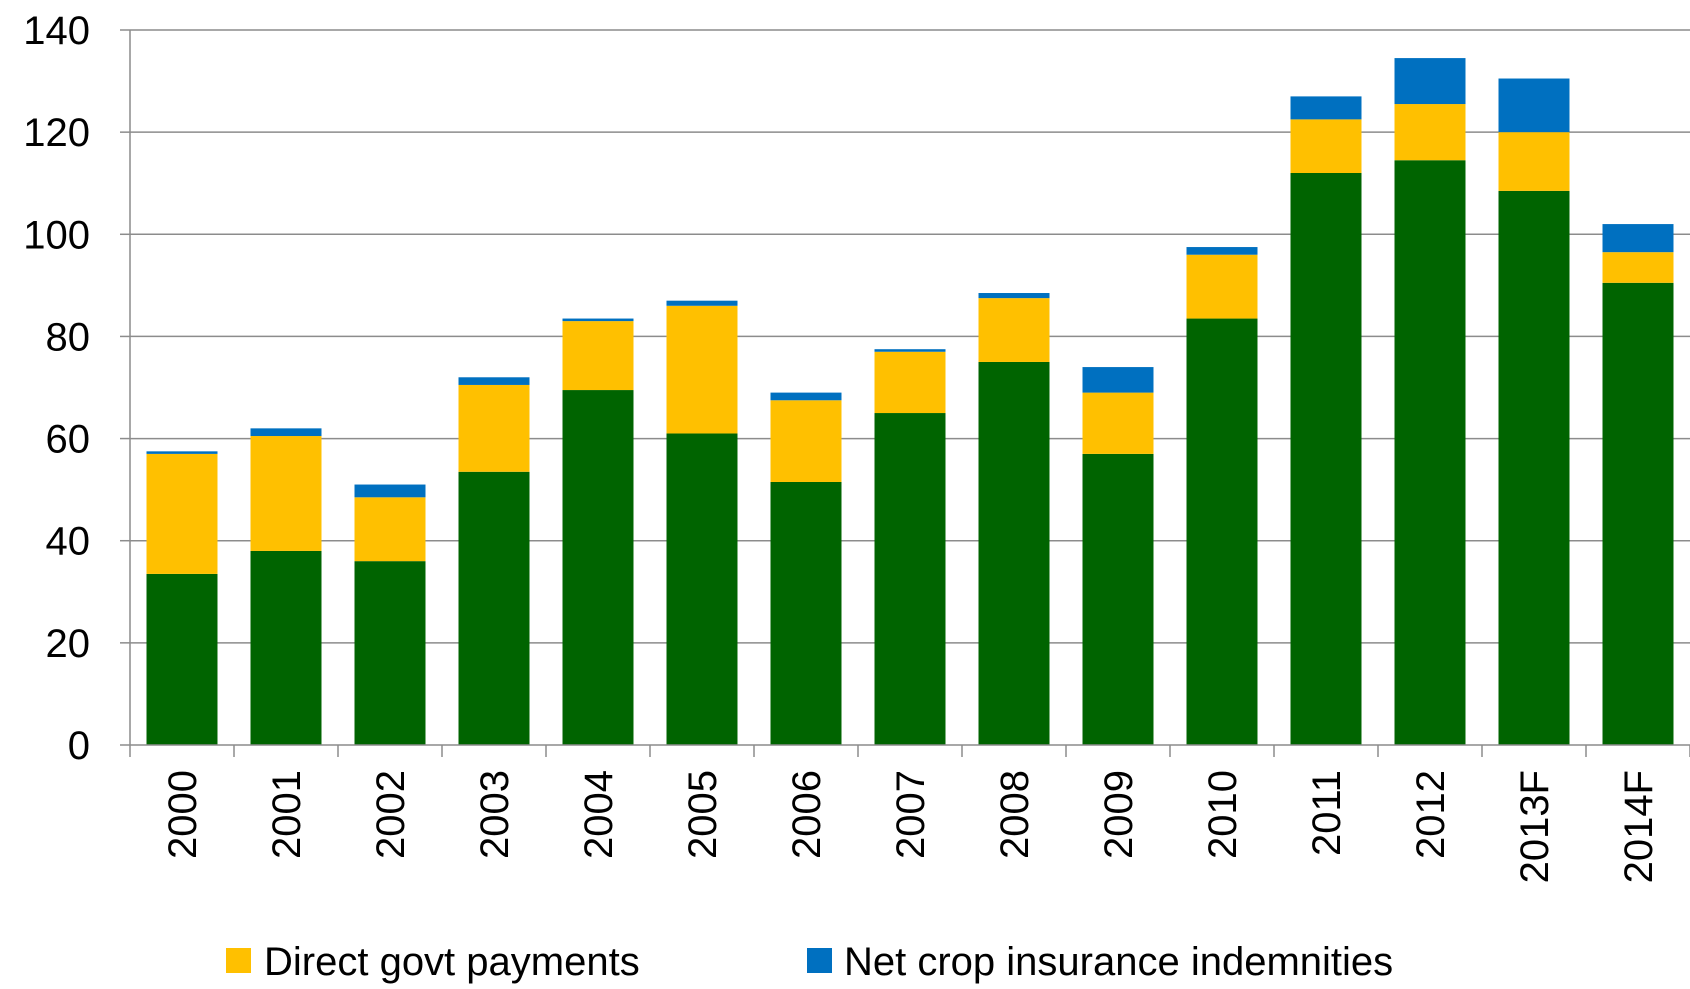 This screenshot has width=1690, height=989. I want to click on x-tick-label-2003: 2003, so click(495, 814).